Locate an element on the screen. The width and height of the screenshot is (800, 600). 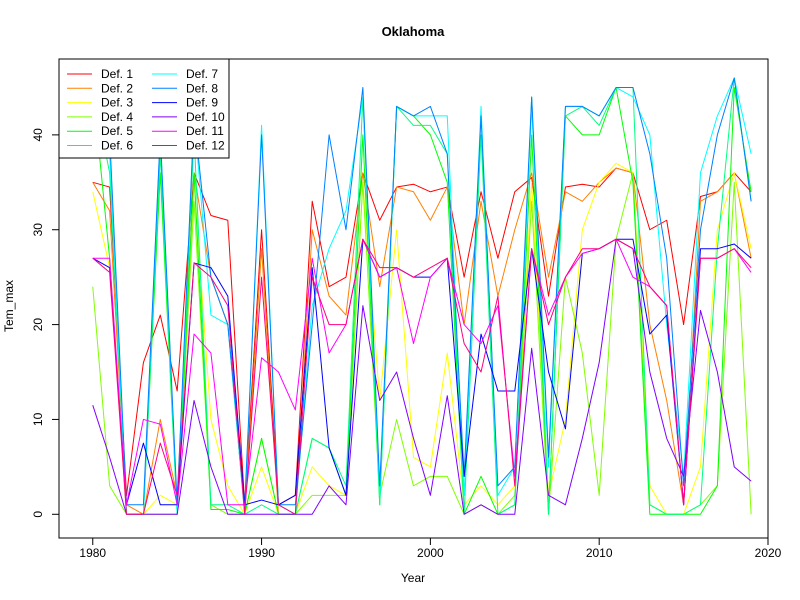
legend-label: Def. 9 is located at coordinates (202, 103).